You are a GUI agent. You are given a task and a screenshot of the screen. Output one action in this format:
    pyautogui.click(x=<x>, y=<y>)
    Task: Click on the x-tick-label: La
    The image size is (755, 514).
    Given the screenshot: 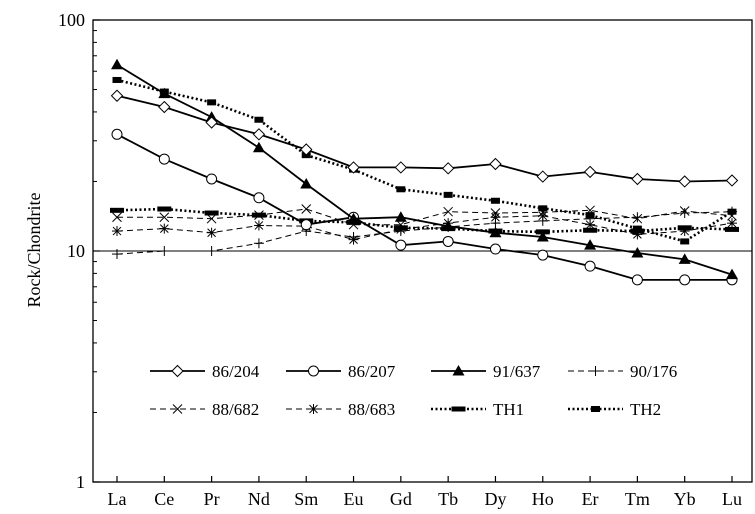 What is the action you would take?
    pyautogui.click(x=117, y=499)
    